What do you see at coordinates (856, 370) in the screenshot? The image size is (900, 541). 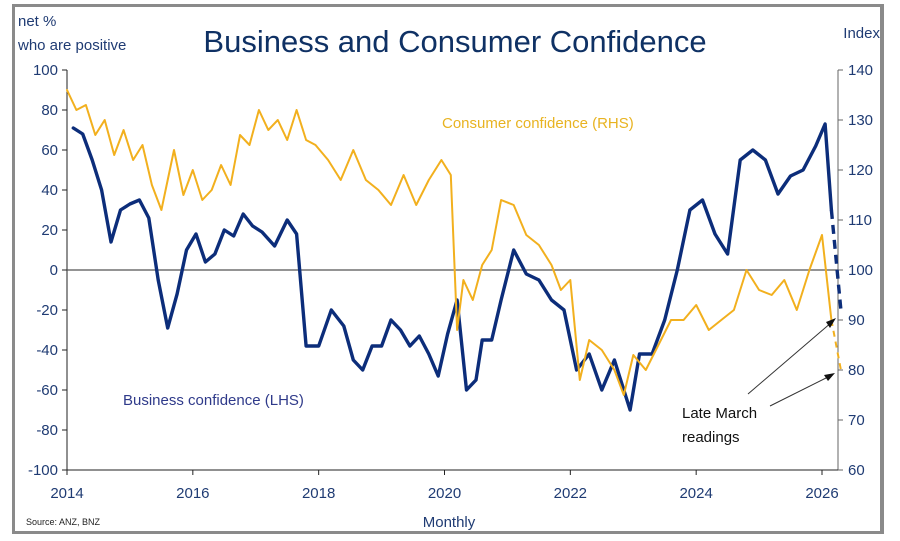 I see `right-axis-tick-label: 80` at bounding box center [856, 370].